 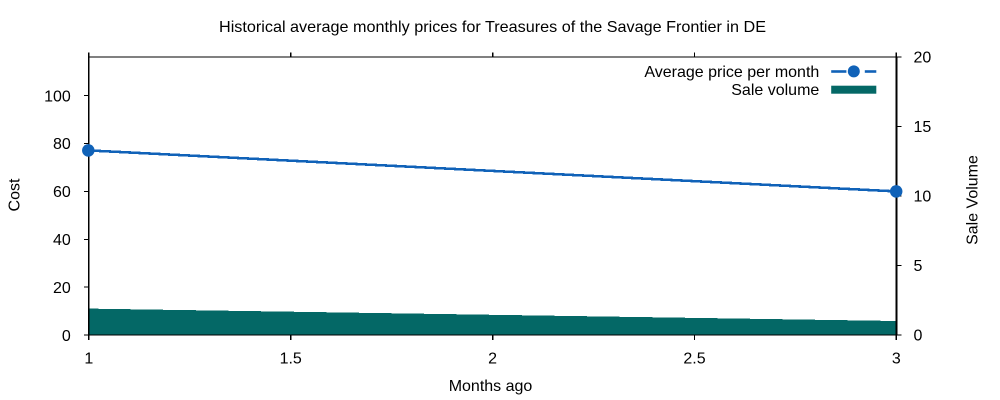 What do you see at coordinates (88, 358) in the screenshot?
I see `svg-text: 1` at bounding box center [88, 358].